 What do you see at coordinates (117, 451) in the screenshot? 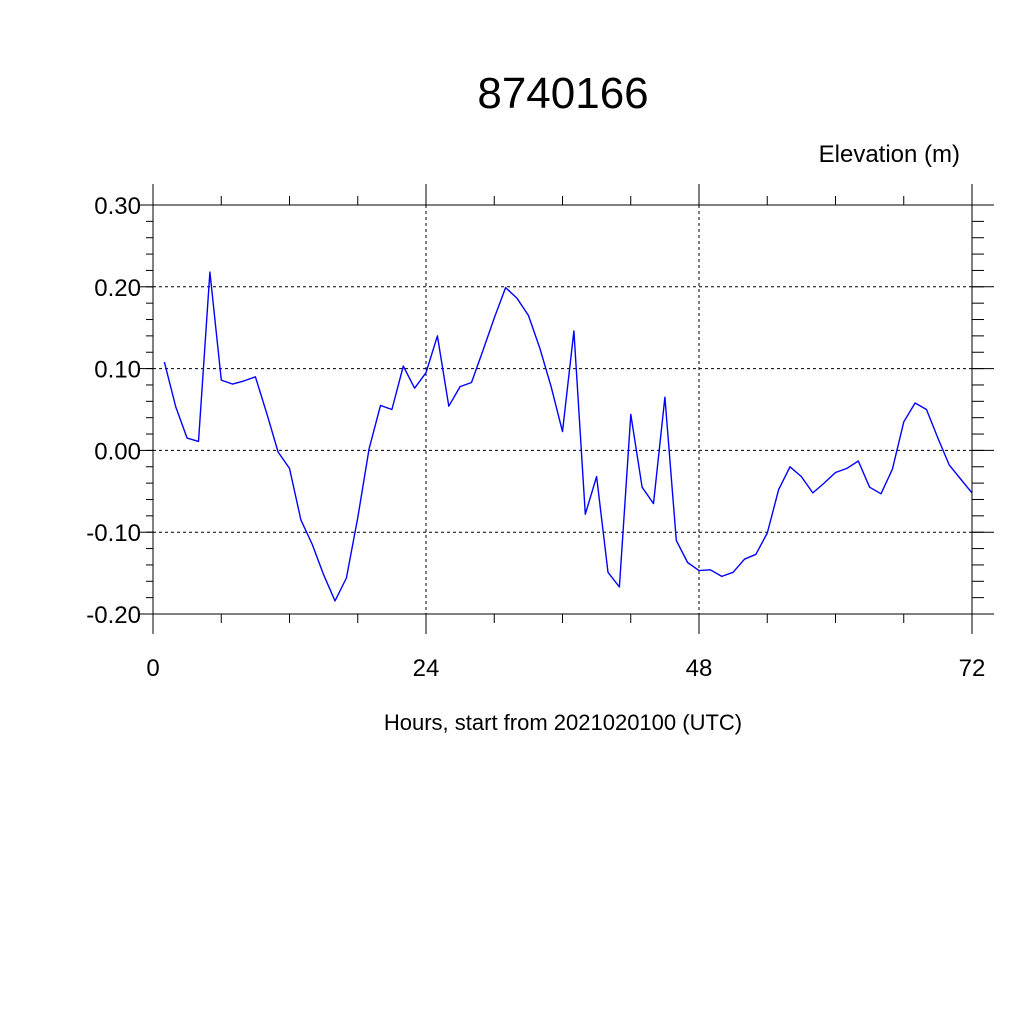
I see `y-tick-label: 0.00` at bounding box center [117, 451].